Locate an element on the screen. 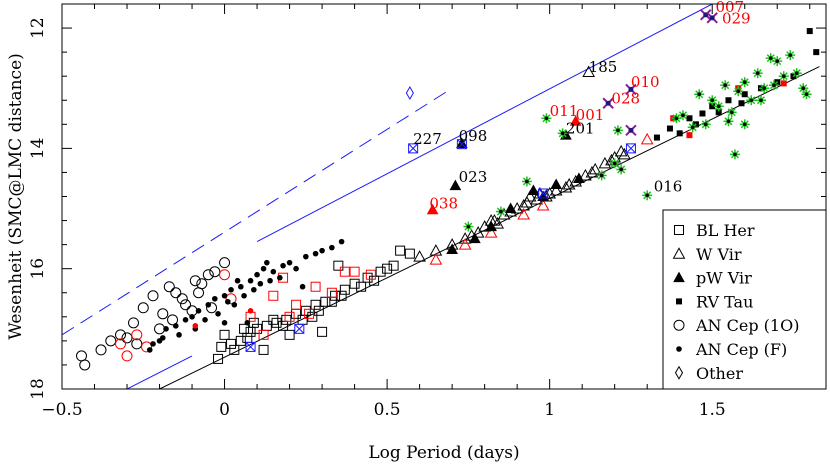  legend-label: BL Her is located at coordinates (725, 230).